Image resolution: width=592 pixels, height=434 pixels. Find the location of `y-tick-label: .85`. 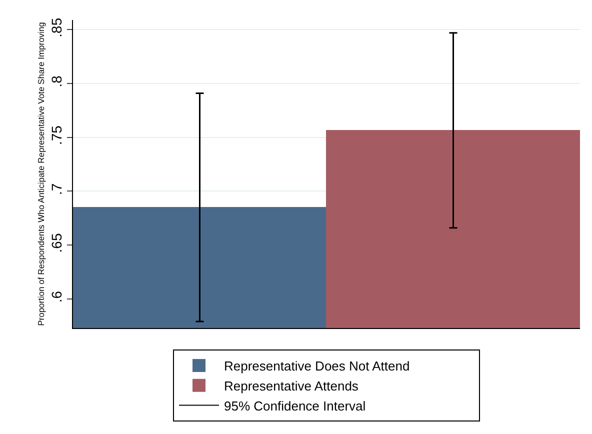

y-tick-label: .85 is located at coordinates (56, 28).